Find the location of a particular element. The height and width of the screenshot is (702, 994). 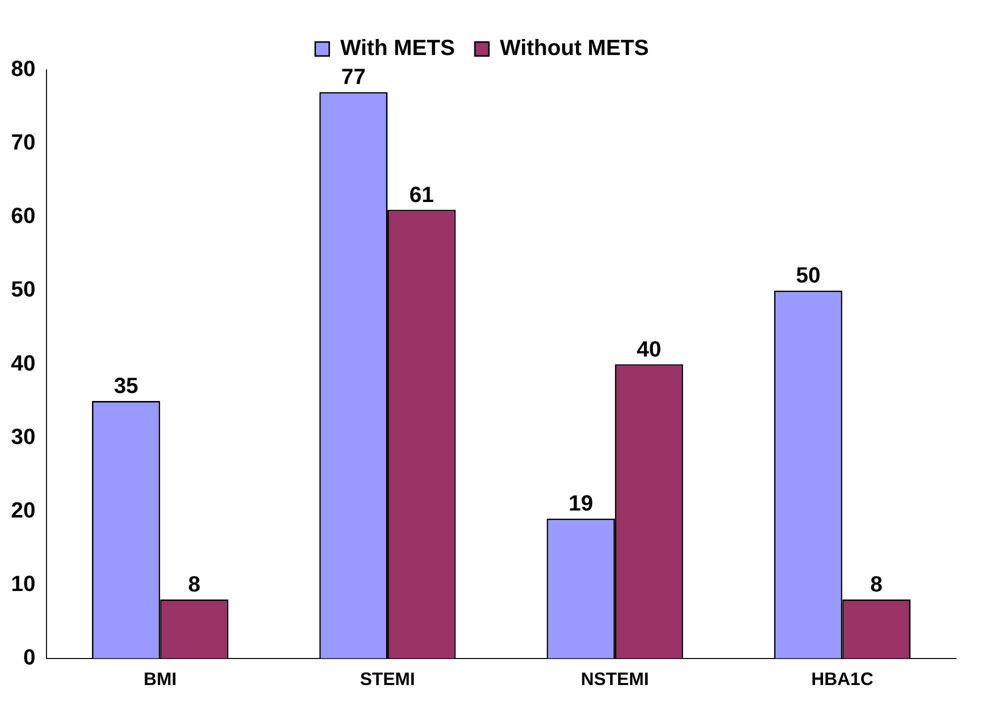

data-label: 19 is located at coordinates (581, 503).